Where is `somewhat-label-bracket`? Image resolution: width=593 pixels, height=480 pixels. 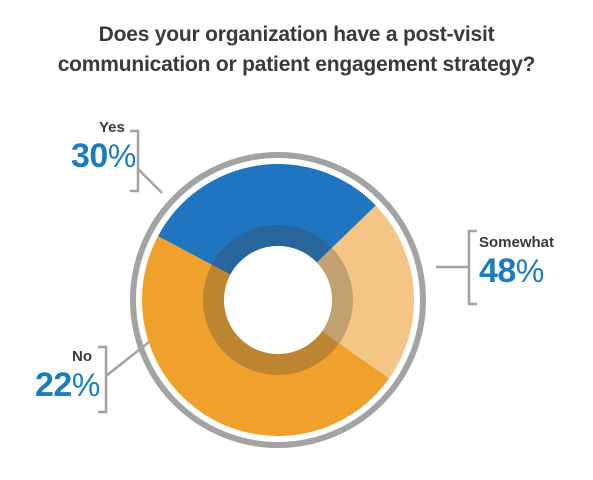
somewhat-label-bracket is located at coordinates (456, 267).